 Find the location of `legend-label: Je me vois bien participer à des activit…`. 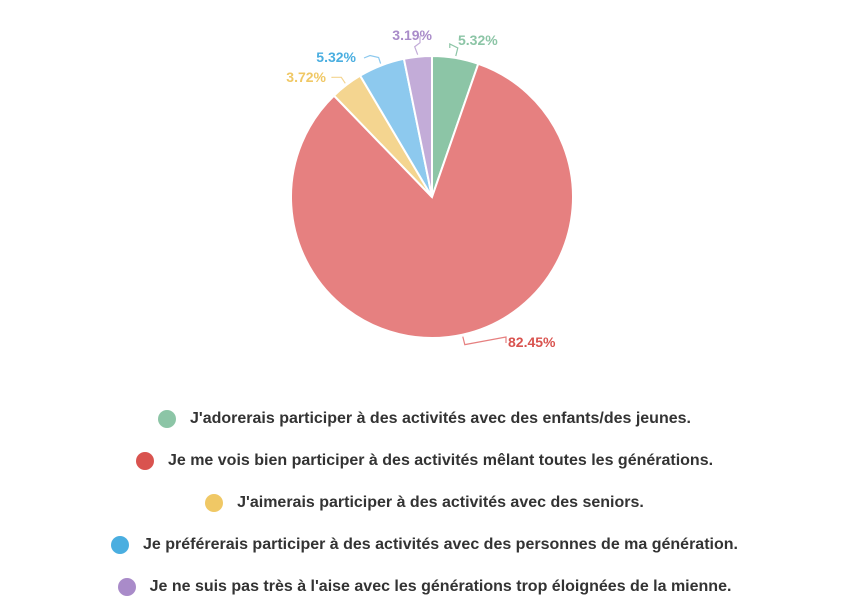

legend-label: Je me vois bien participer à des activit… is located at coordinates (440, 460).